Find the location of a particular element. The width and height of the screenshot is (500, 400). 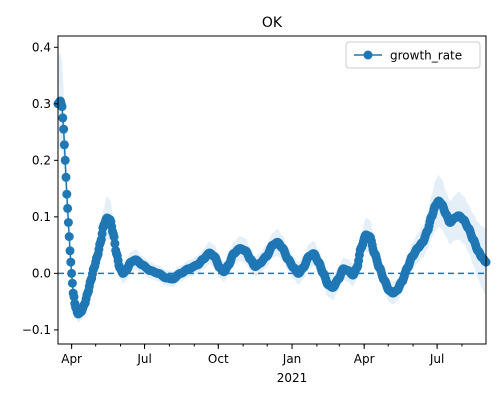

y-tick-label: −0.1 is located at coordinates (36, 330).